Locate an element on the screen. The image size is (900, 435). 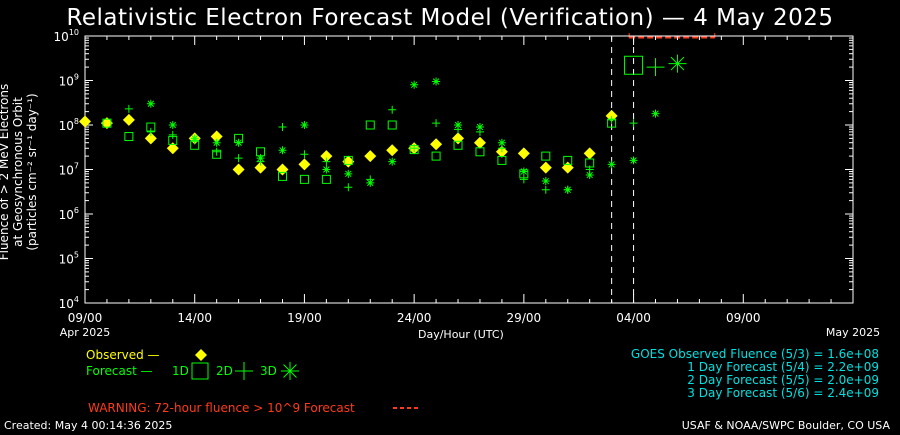
y-axis-label-line-3: (particles cm⁻² sr⁻¹ day⁻¹) is located at coordinates (32, 172).